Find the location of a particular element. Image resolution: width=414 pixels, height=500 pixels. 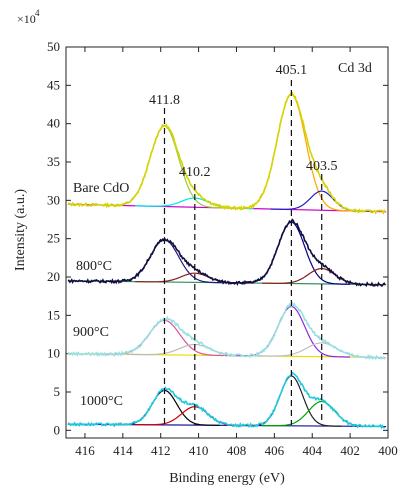

y-tick-label: 15 is located at coordinates (53, 314).